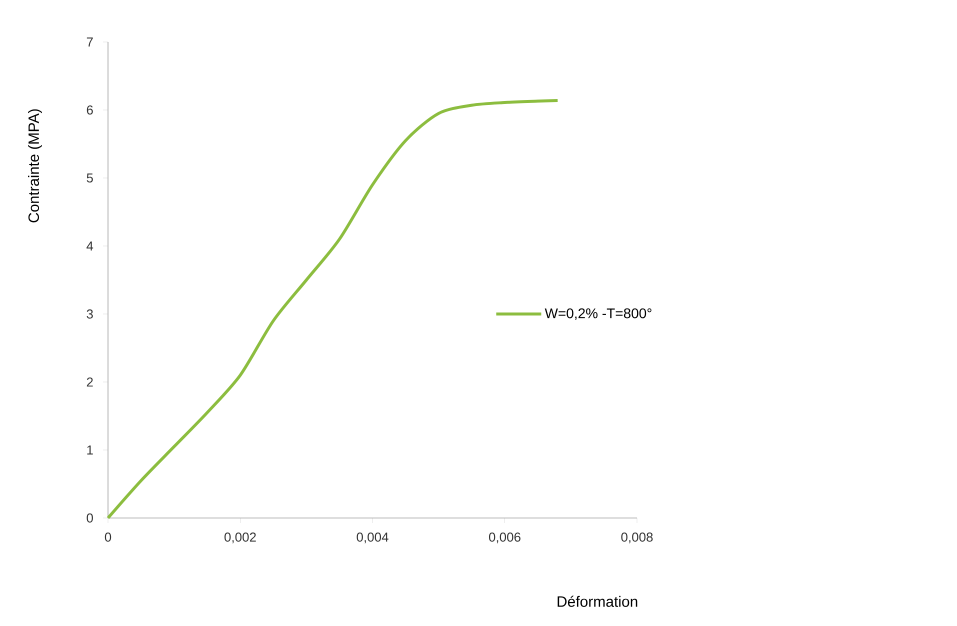 This screenshot has width=957, height=626. Describe the element at coordinates (598, 601) in the screenshot. I see `x-axis-title: Déformation` at that location.